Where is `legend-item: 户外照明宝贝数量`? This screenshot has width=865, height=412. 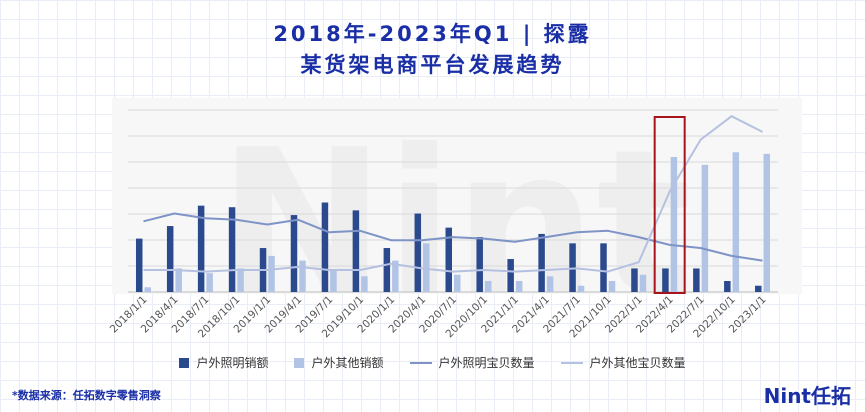 legend-item: 户外照明宝贝数量 is located at coordinates (472, 362).